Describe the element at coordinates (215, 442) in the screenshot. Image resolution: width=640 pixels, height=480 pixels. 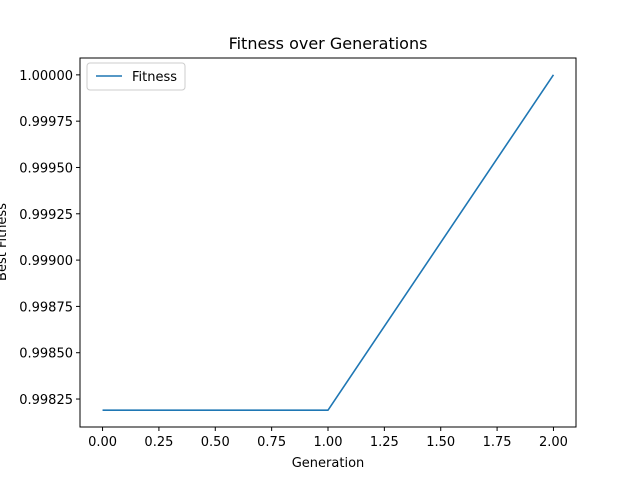
I see `x-tick-label: 0.50` at that location.